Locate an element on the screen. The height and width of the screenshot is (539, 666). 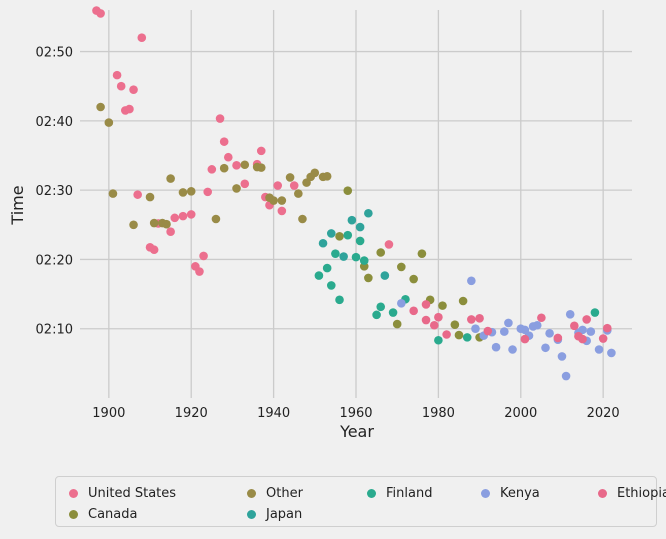
legend-item-other: Other is located at coordinates (275, 493).